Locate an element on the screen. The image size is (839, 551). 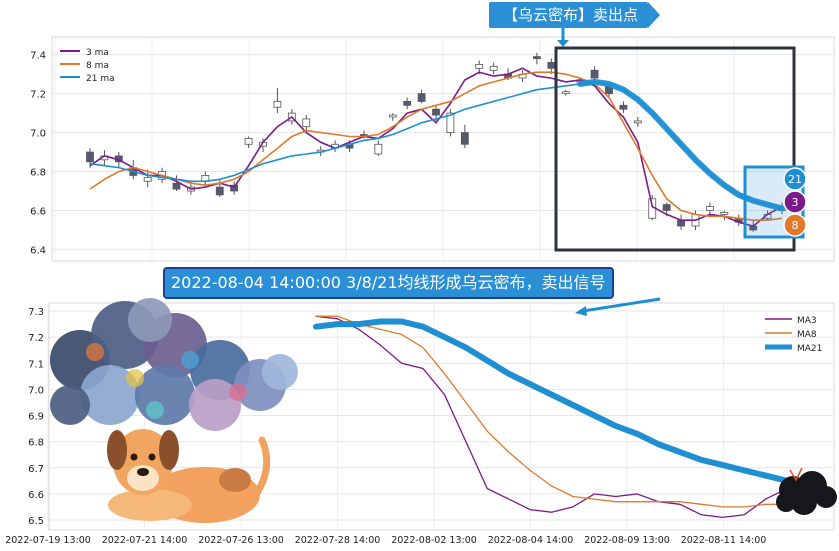
sell-point-callout: 【乌云密布】卖出点 is located at coordinates (575, 15).